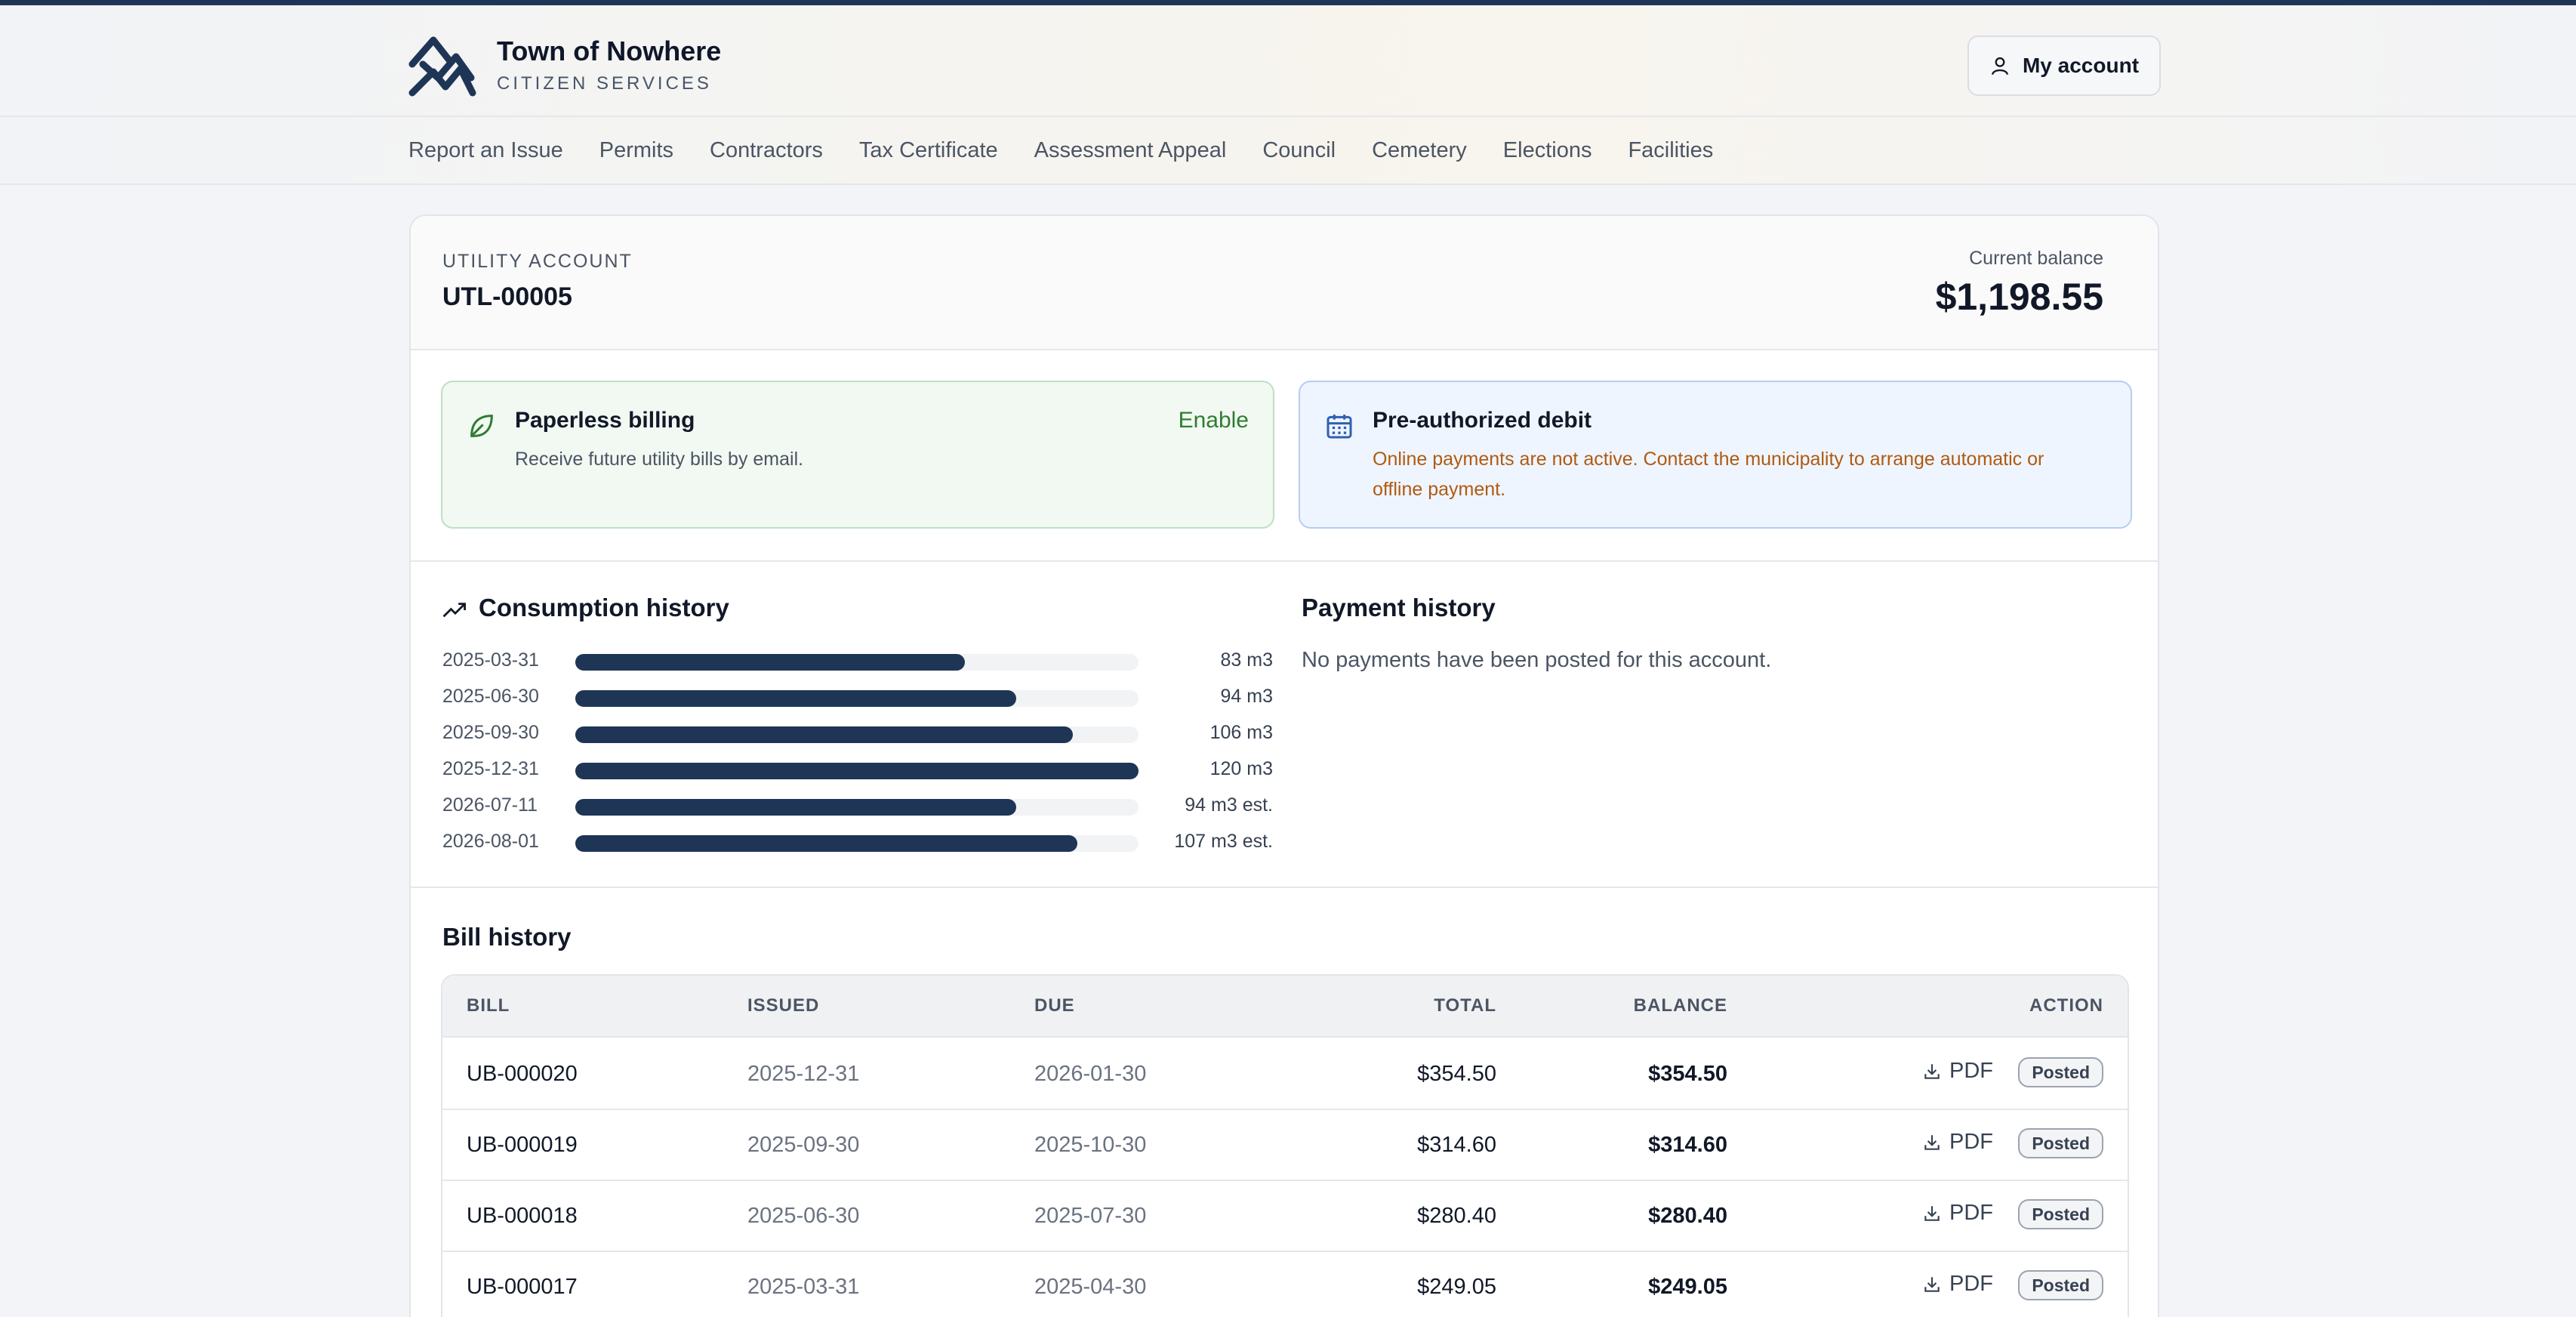 The image size is (2576, 1317). I want to click on bill-balance: $314.60, so click(1687, 1145).